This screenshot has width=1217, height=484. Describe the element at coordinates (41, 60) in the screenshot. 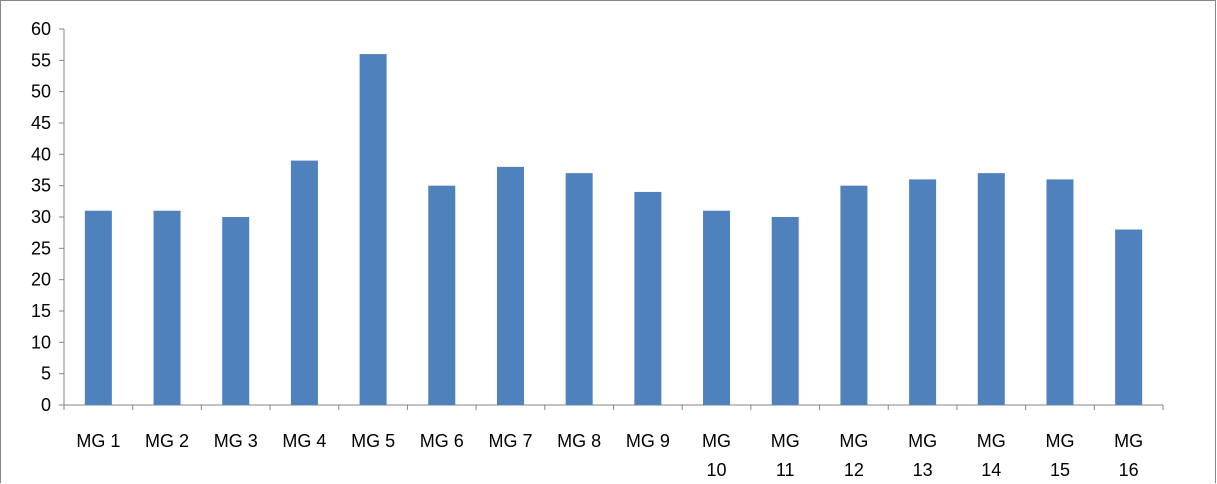

I see `y-tick-label: 55` at that location.